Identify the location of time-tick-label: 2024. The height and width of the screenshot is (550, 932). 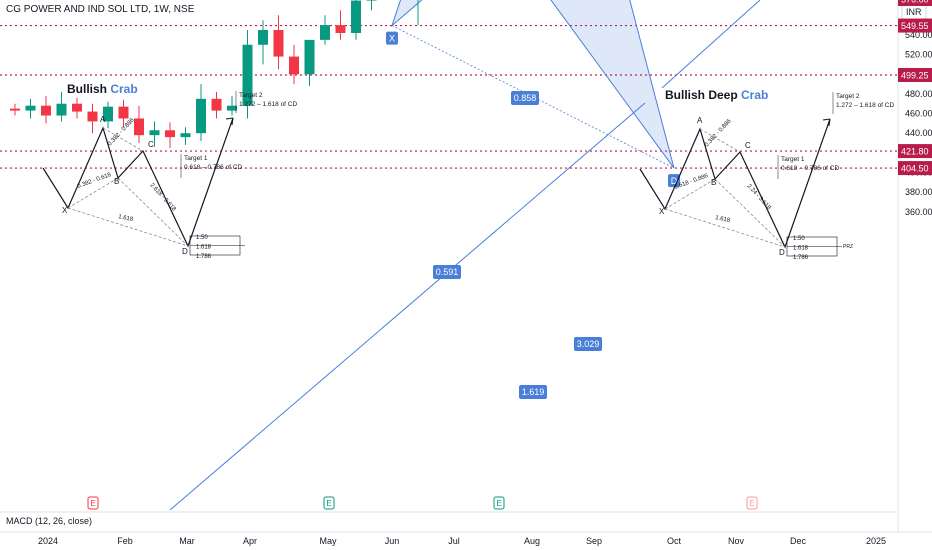
(48, 541).